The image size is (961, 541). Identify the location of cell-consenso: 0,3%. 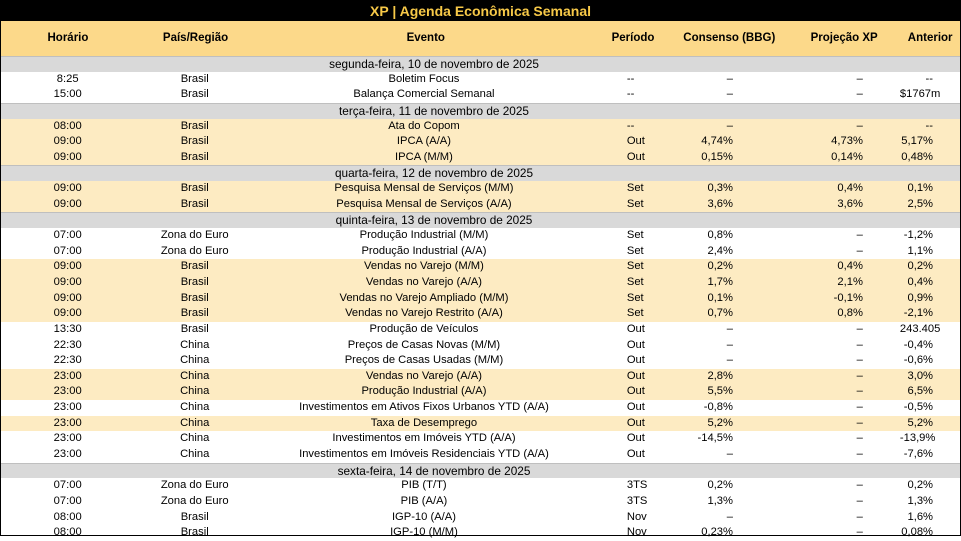
(720, 188).